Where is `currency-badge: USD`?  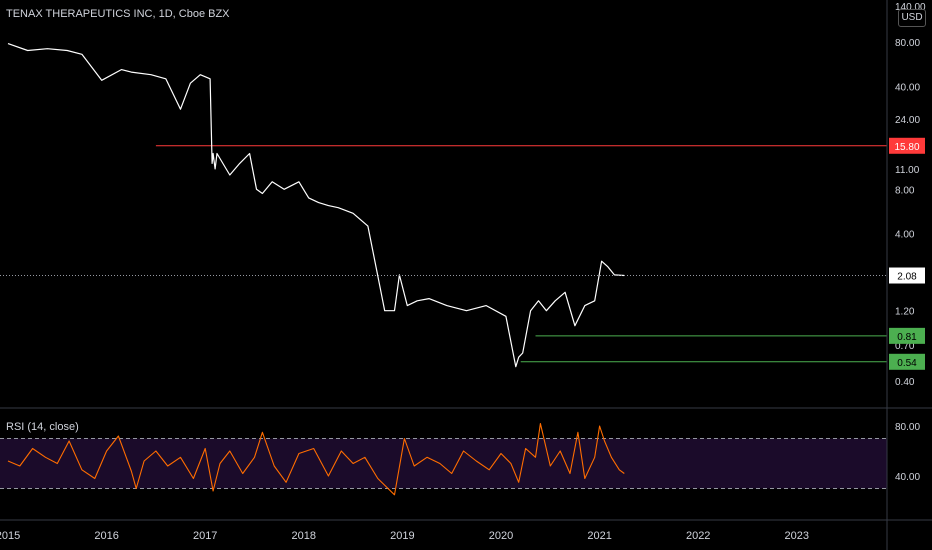 currency-badge: USD is located at coordinates (912, 18).